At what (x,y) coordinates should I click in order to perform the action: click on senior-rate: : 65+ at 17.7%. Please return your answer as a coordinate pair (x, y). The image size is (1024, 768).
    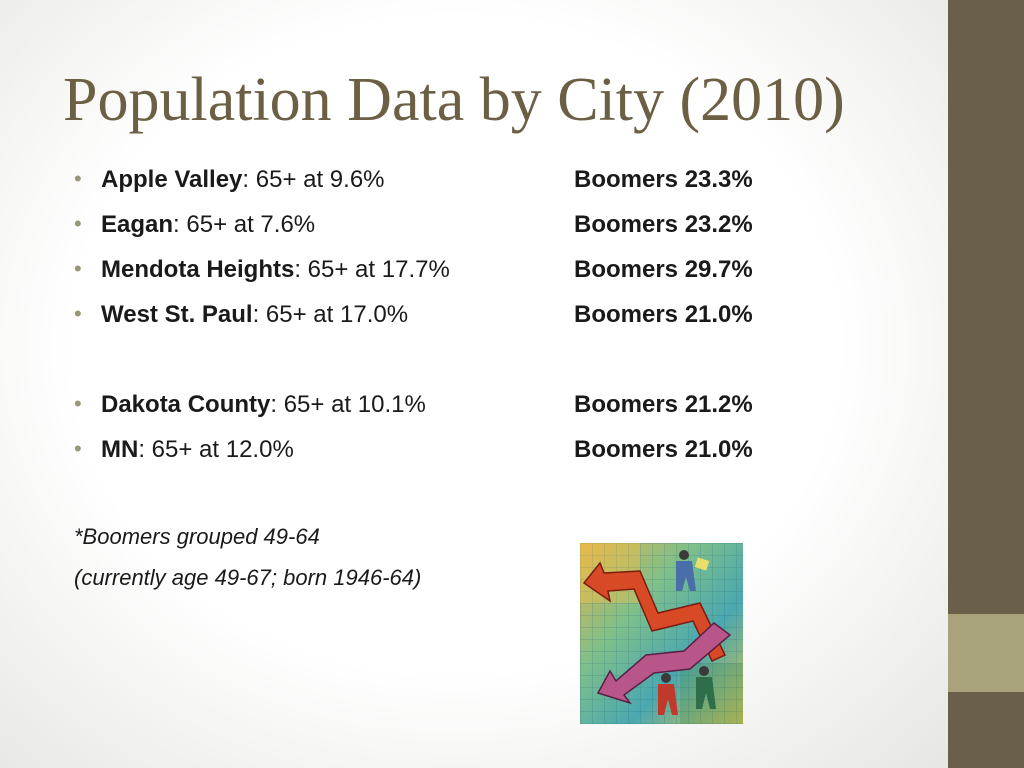
    Looking at the image, I should click on (372, 269).